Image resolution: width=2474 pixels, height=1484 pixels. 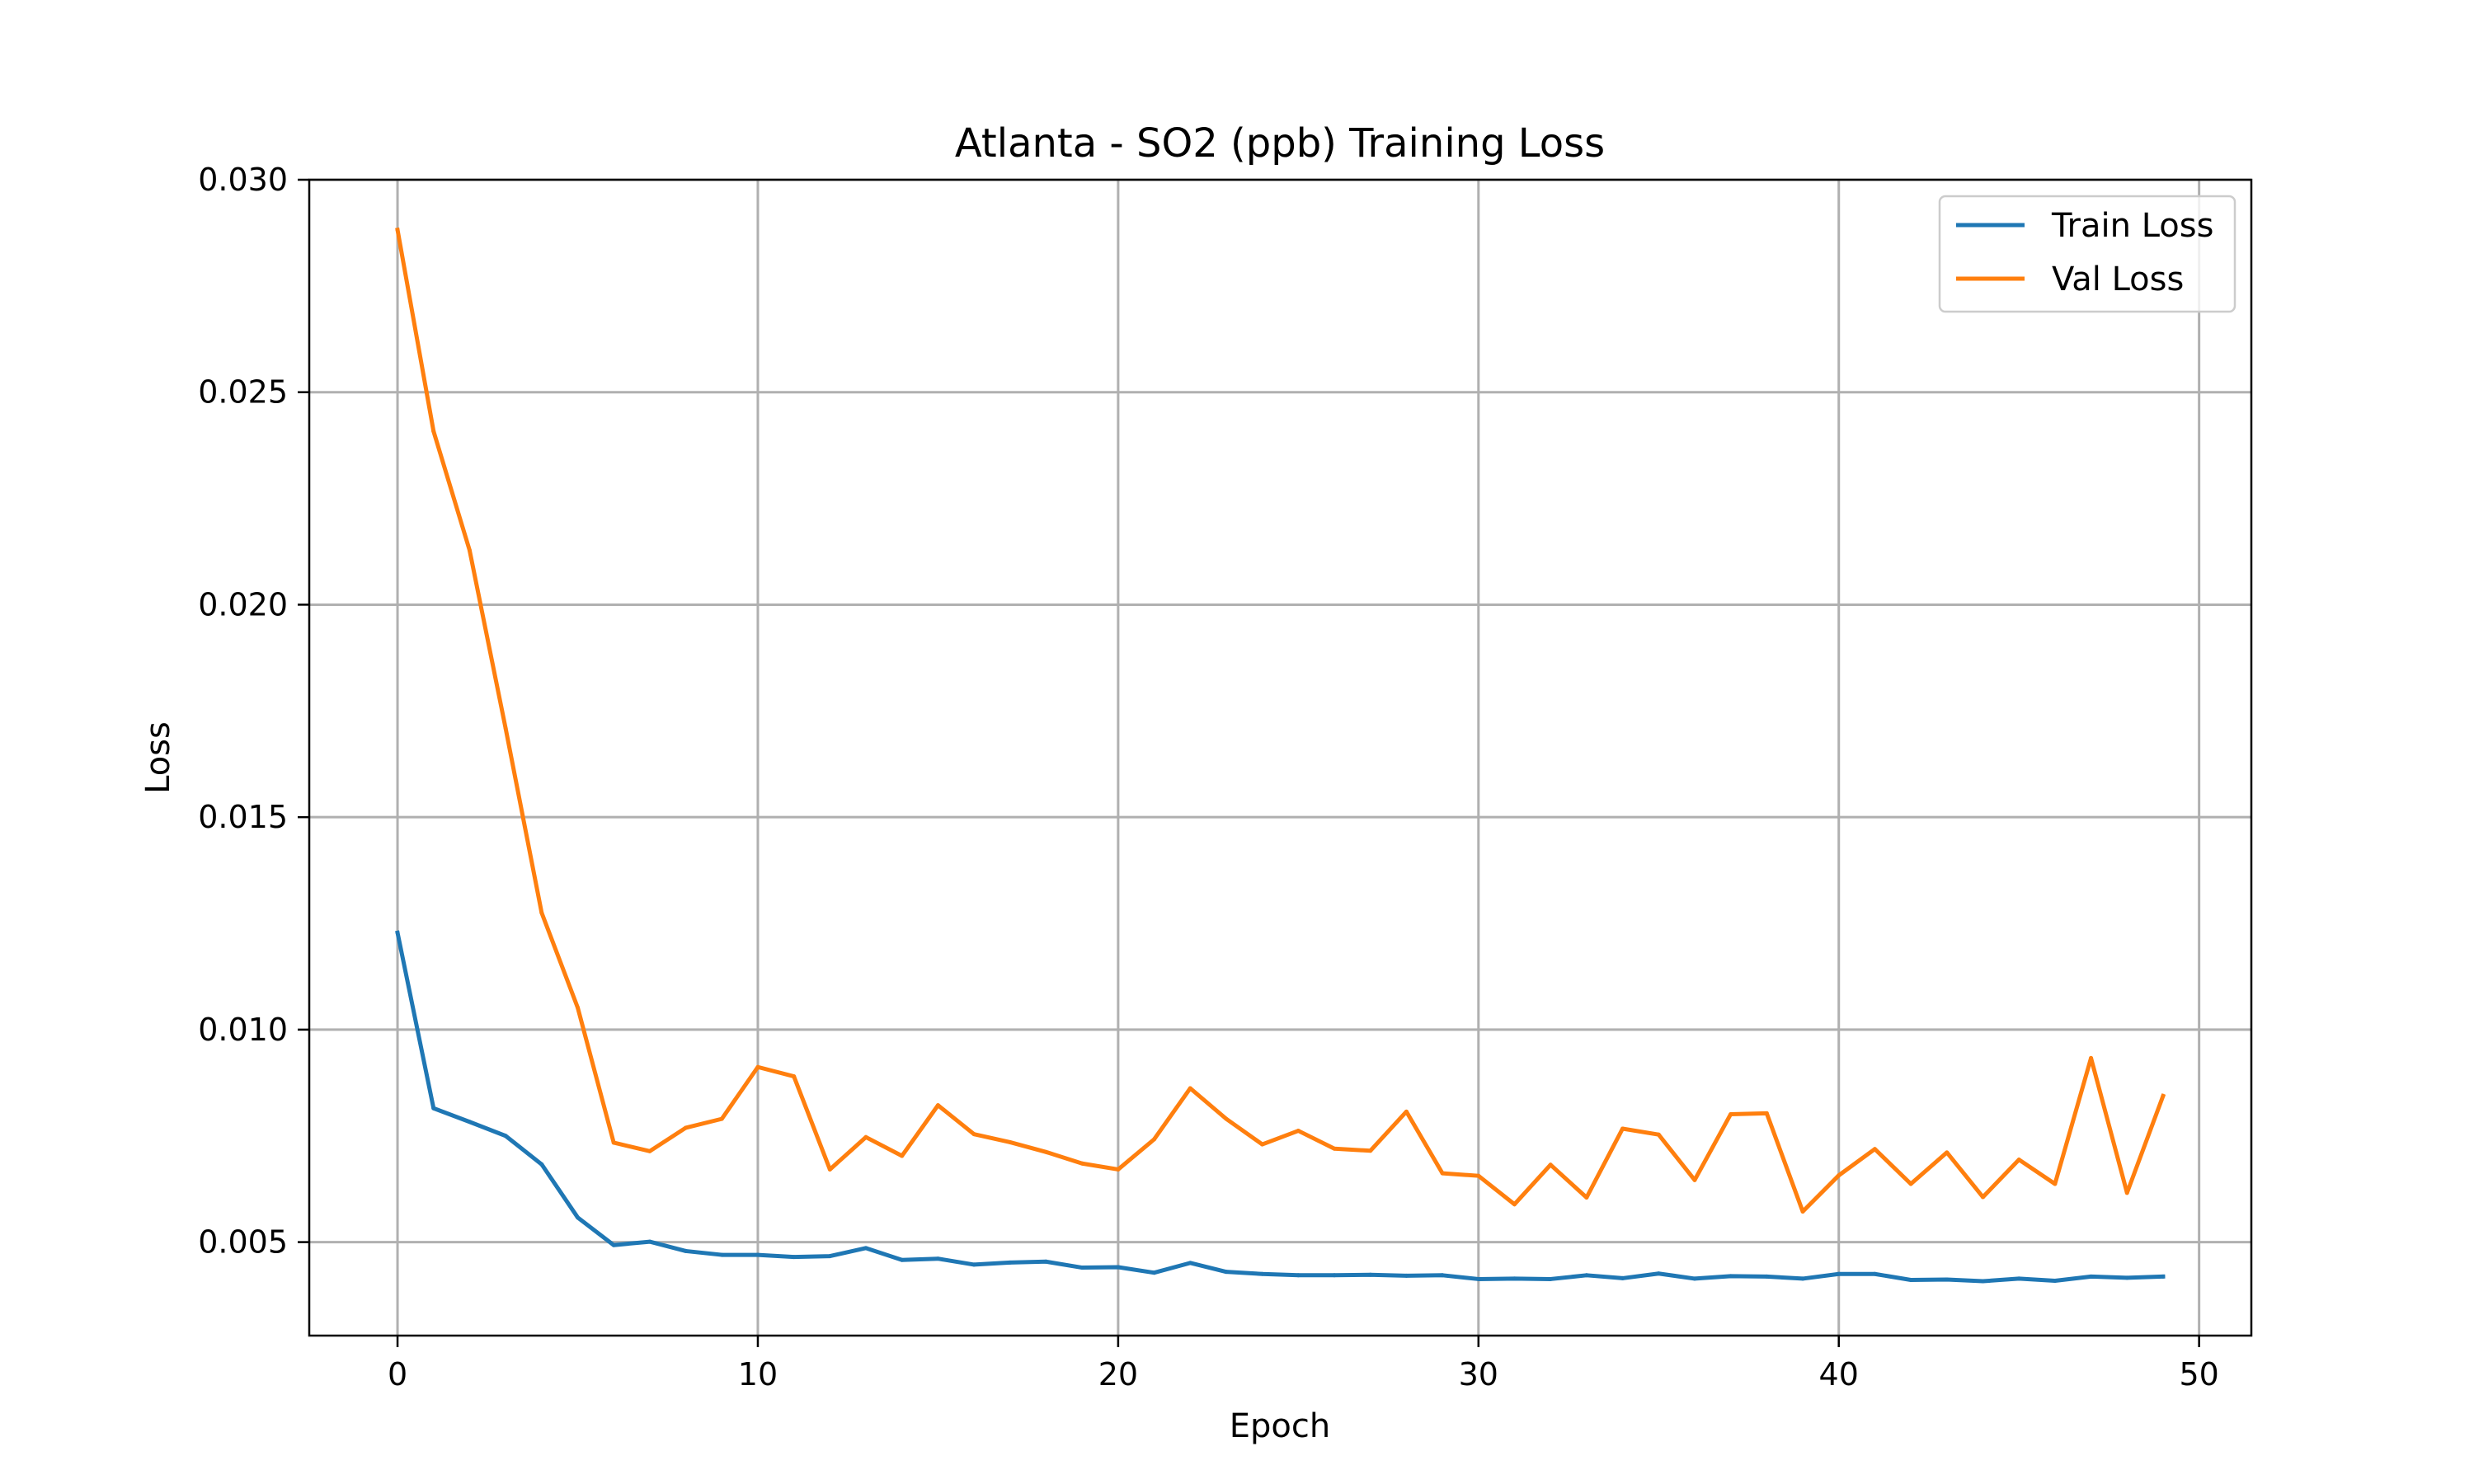 What do you see at coordinates (243, 604) in the screenshot?
I see `y-tick-label: 0.020` at bounding box center [243, 604].